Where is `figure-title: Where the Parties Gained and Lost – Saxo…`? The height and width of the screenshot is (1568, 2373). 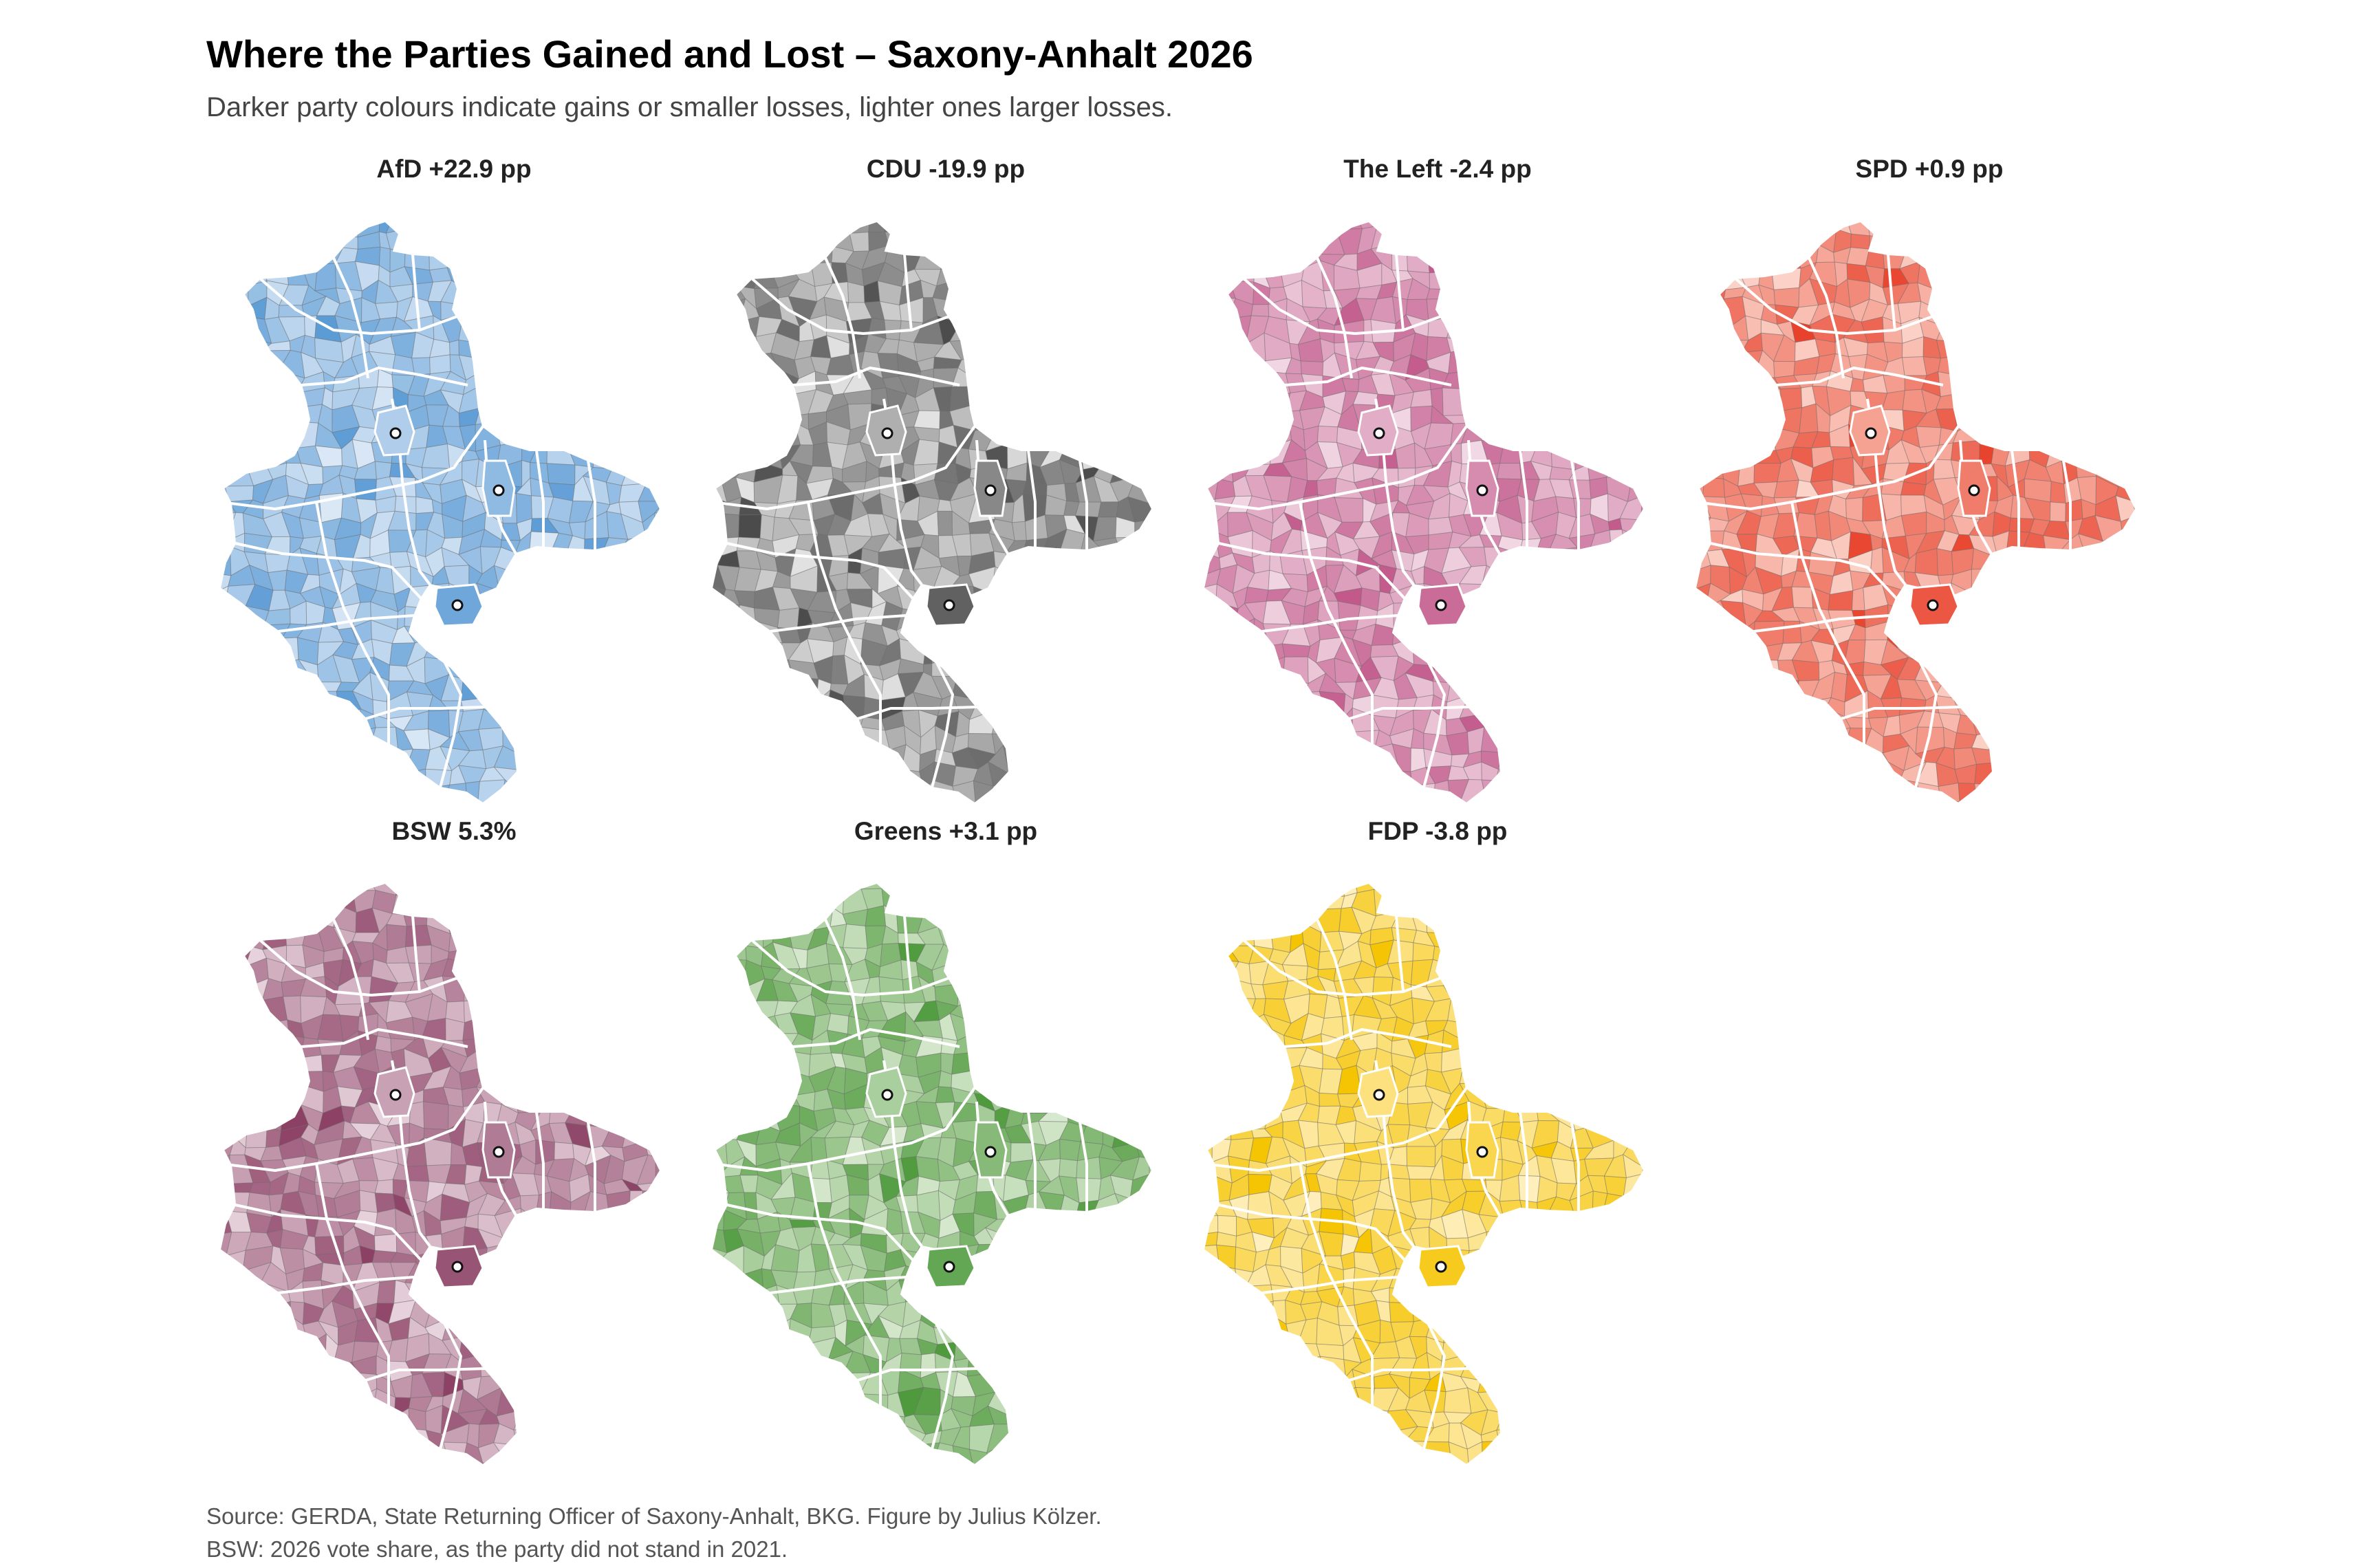
figure-title: Where the Parties Gained and Lost – Saxo… is located at coordinates (729, 54).